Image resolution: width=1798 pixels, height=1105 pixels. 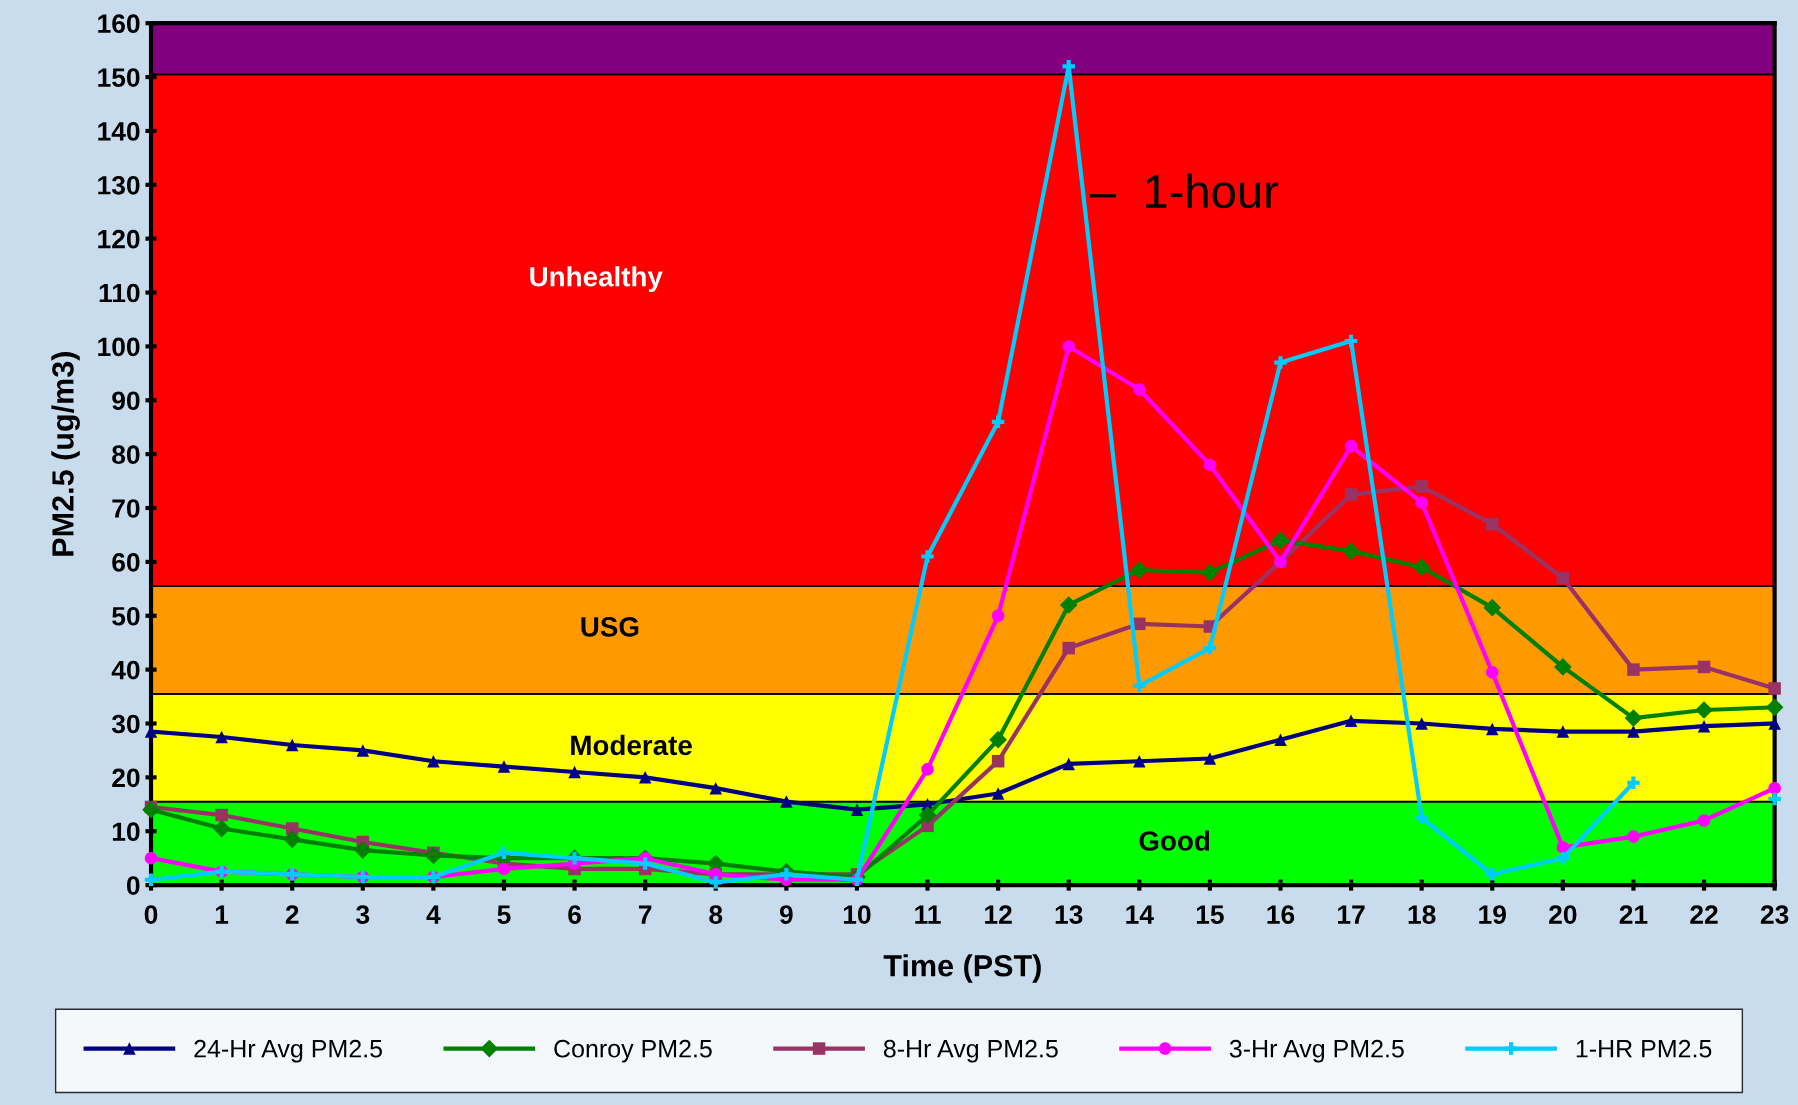 What do you see at coordinates (126, 401) in the screenshot?
I see `y-tick-label: 90` at bounding box center [126, 401].